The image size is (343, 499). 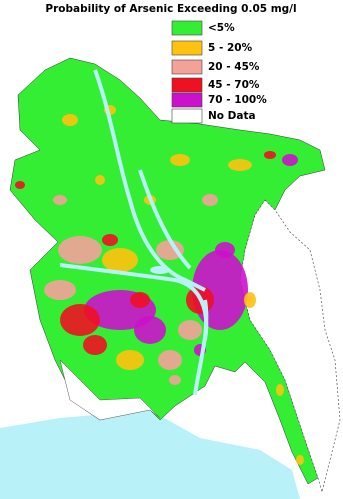 I want to click on legend-label: No Data, so click(x=232, y=116).